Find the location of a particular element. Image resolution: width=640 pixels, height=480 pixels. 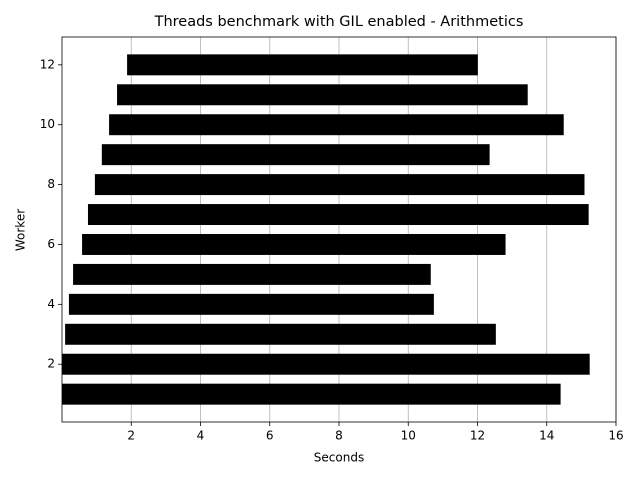

x-tick-label: 2 is located at coordinates (131, 436).